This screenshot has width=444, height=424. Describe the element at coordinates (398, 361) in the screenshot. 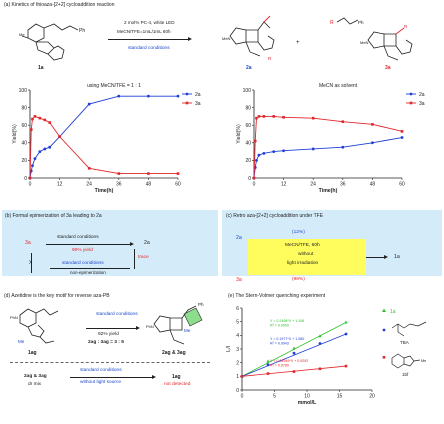

I see `ring-a` at that location.